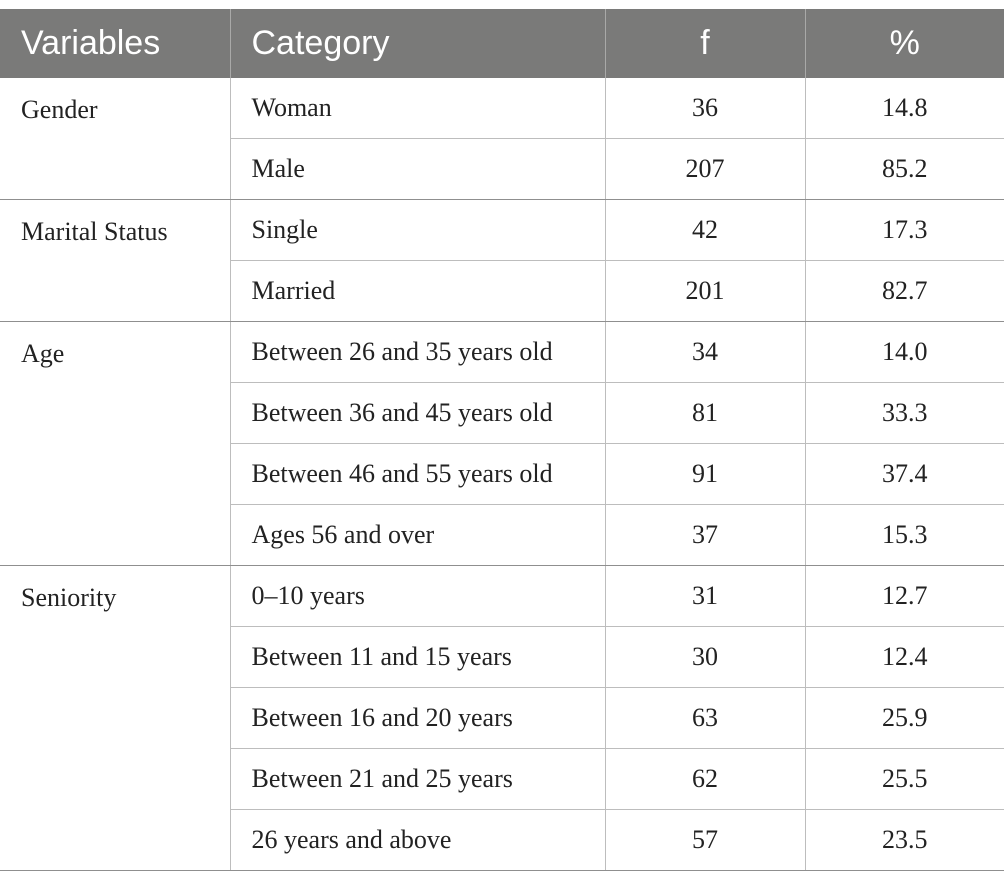  Describe the element at coordinates (705, 108) in the screenshot. I see `frequency-cell: 36` at that location.